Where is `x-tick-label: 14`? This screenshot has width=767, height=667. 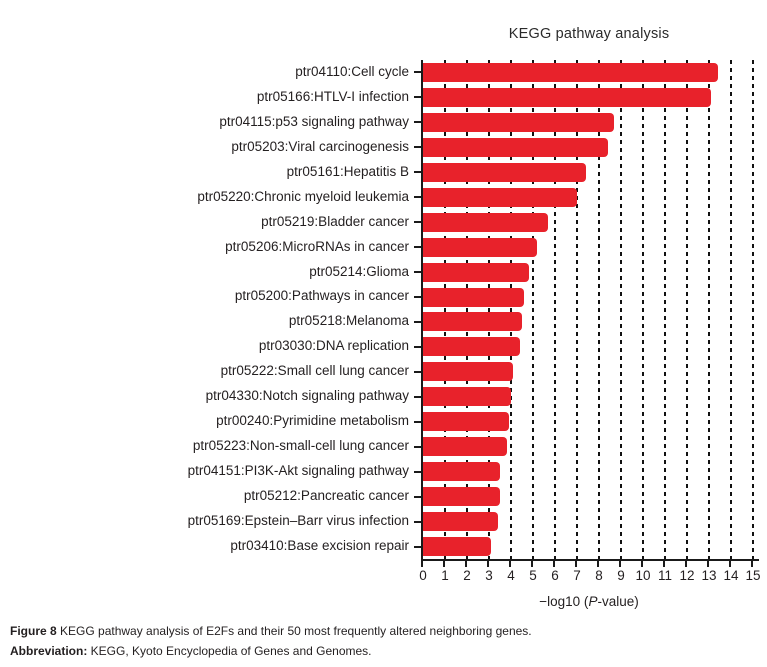 x-tick-label: 14 is located at coordinates (731, 575).